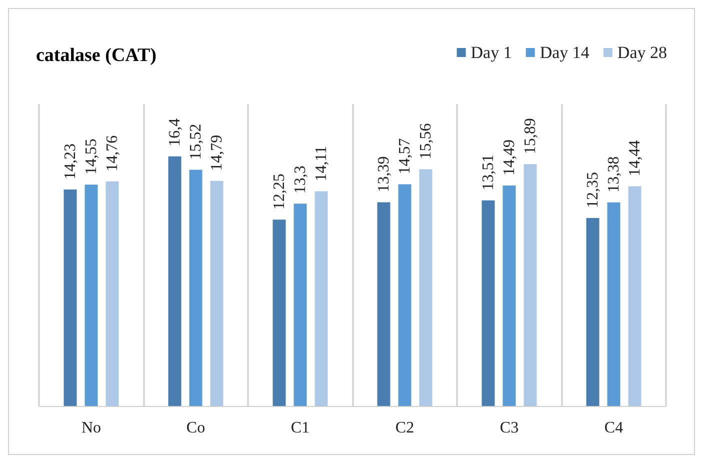 This screenshot has height=463, width=703. Describe the element at coordinates (613, 174) in the screenshot. I see `data-label: 13,38` at that location.